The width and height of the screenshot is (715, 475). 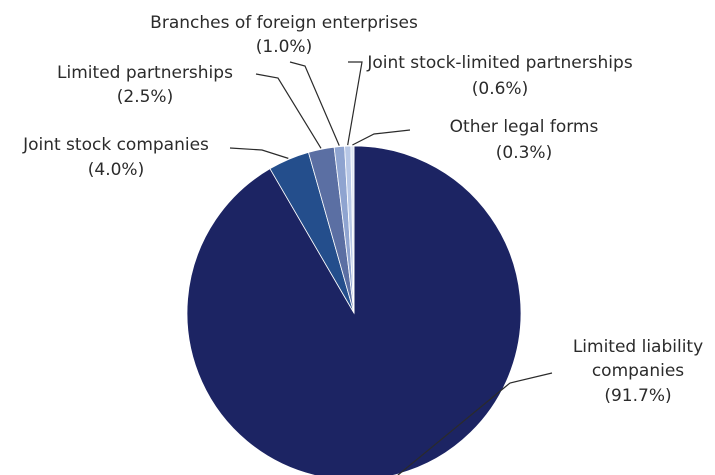 What do you see at coordinates (115, 145) in the screenshot?
I see `slice-name-label: Joint stock companies` at bounding box center [115, 145].